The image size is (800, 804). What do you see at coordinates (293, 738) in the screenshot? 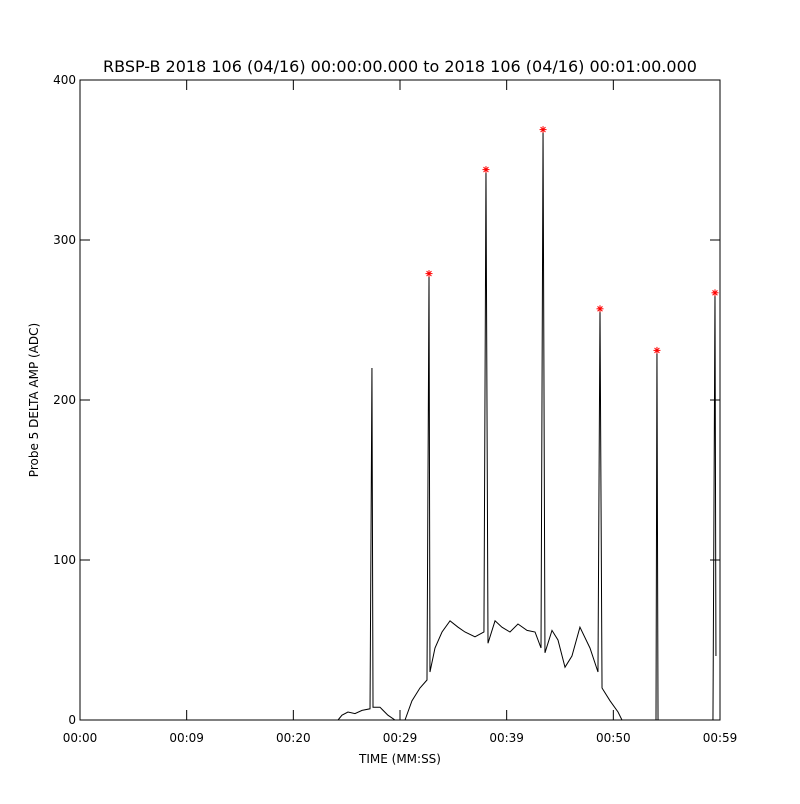
I see `x-tick-label: 00:20` at bounding box center [293, 738].